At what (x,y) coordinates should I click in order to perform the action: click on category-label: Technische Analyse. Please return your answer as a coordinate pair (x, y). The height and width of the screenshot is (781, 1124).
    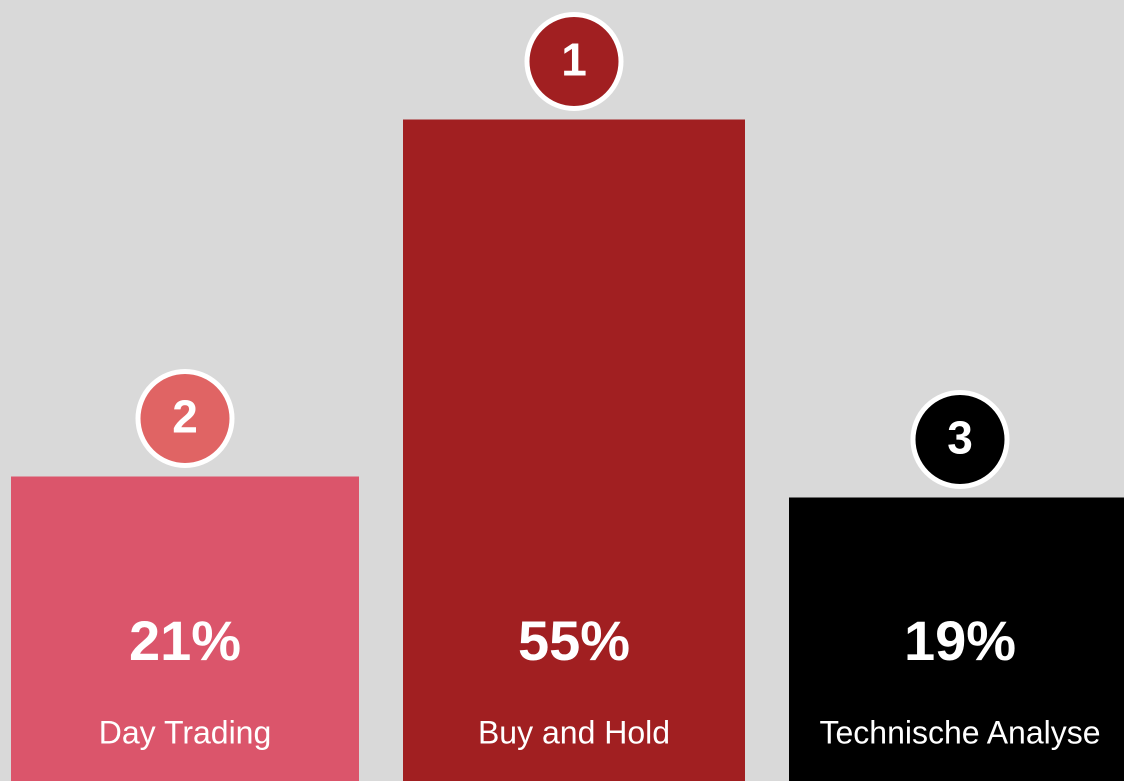
    Looking at the image, I should click on (959, 732).